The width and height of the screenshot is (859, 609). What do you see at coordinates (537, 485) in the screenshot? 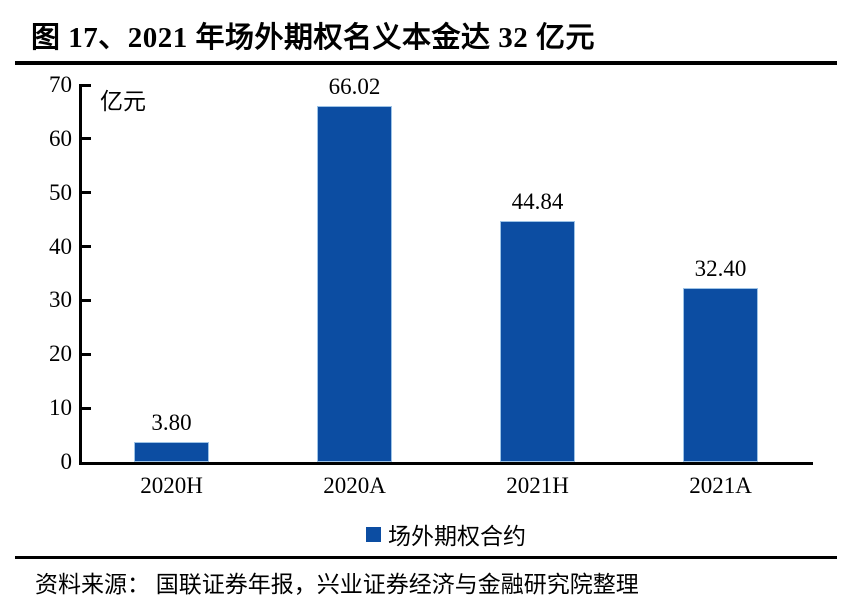
I see `x-axis-category-label: 2021H` at bounding box center [537, 485].